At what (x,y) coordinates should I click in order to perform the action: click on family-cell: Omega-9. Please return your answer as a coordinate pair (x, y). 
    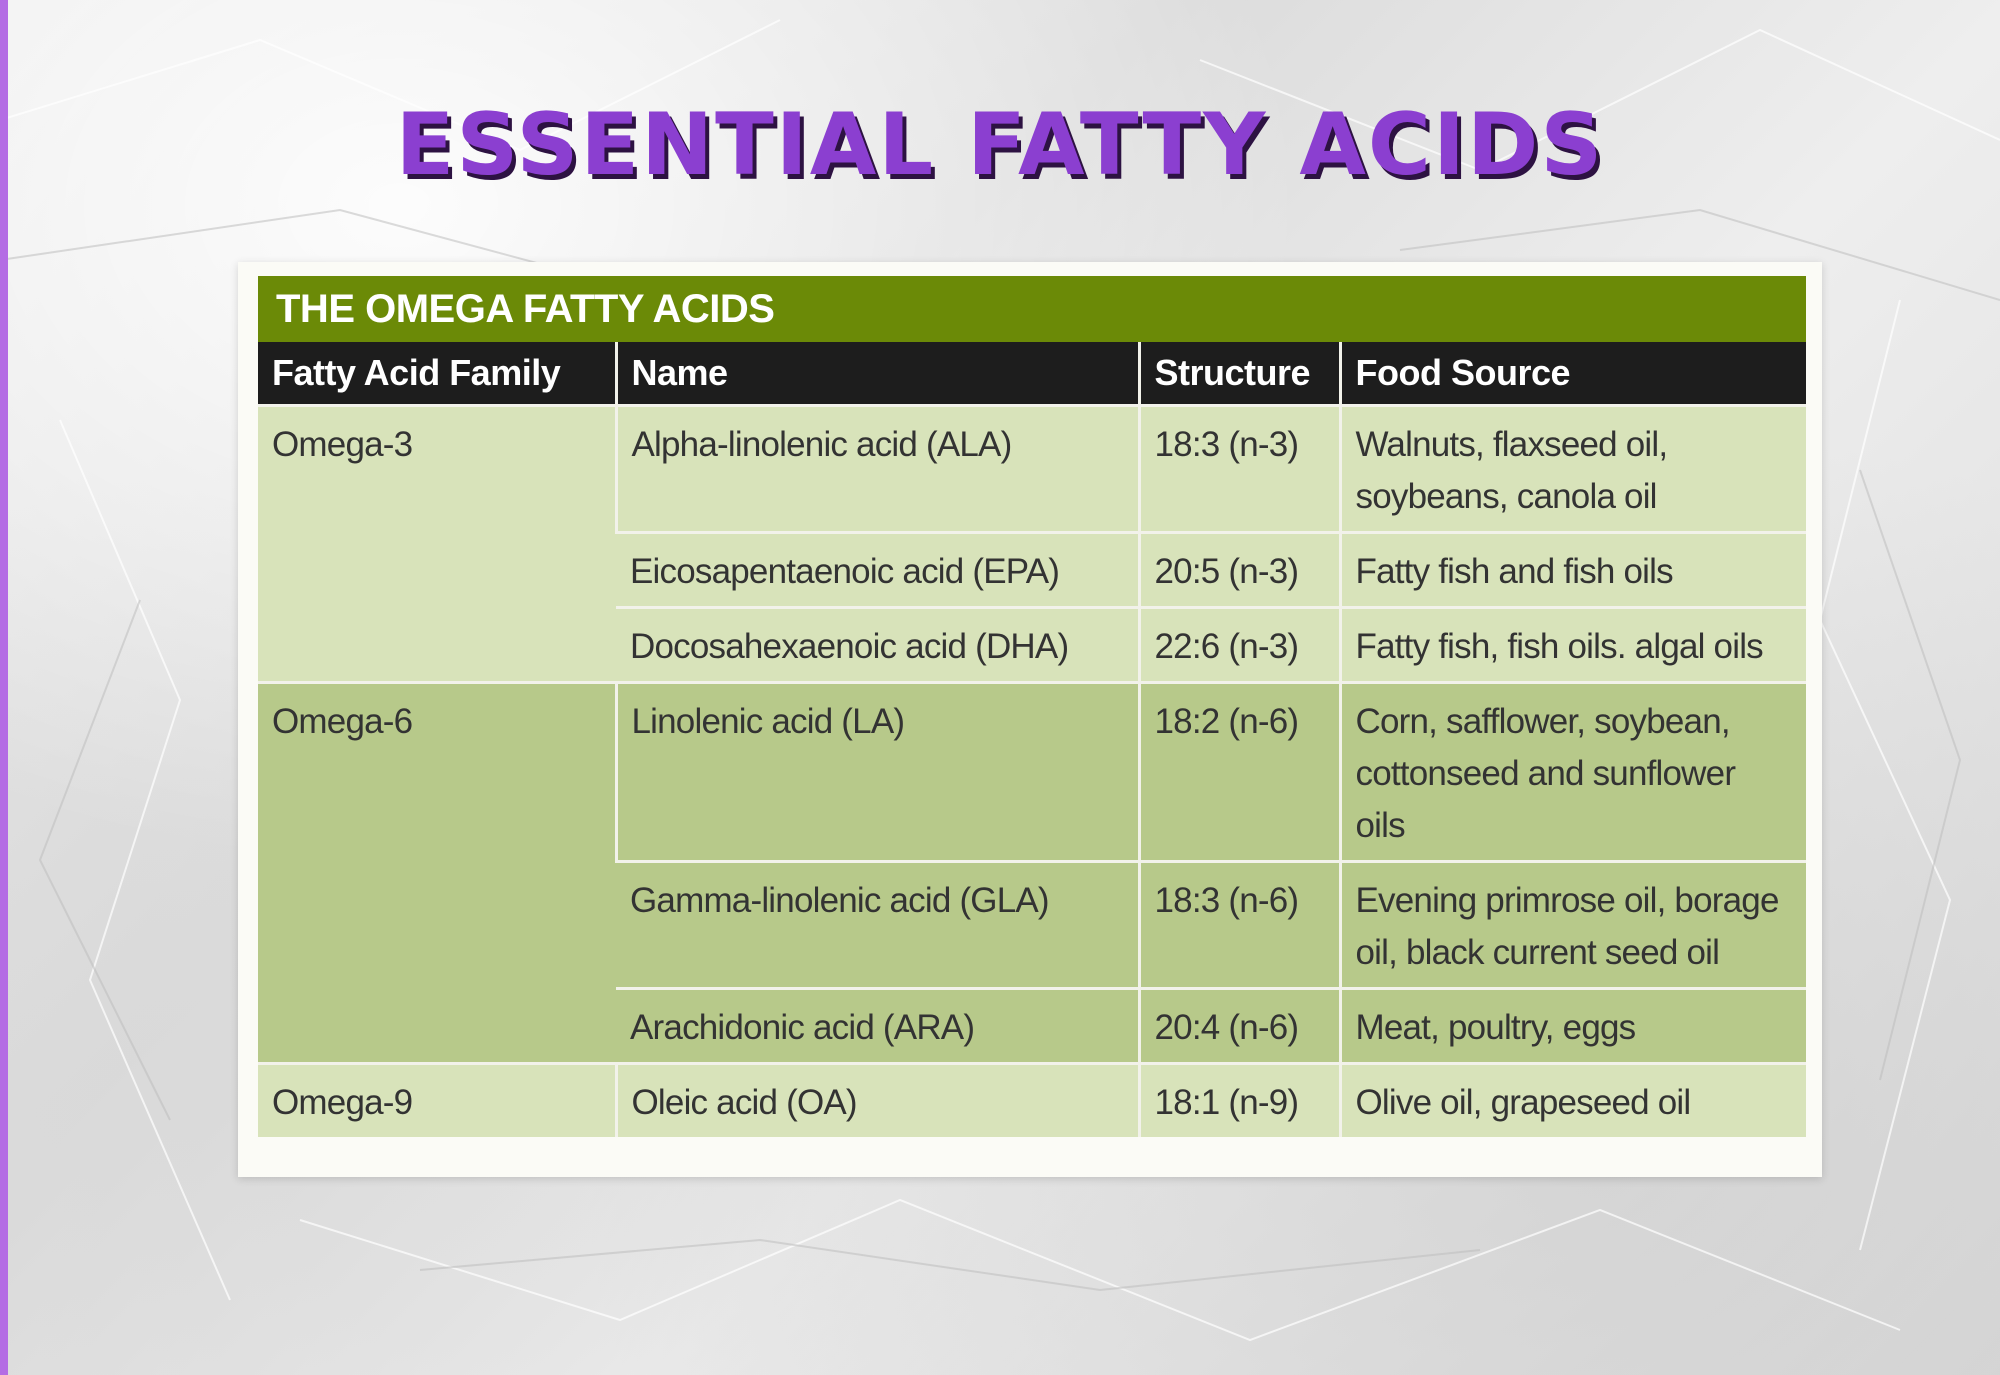
    Looking at the image, I should click on (437, 1099).